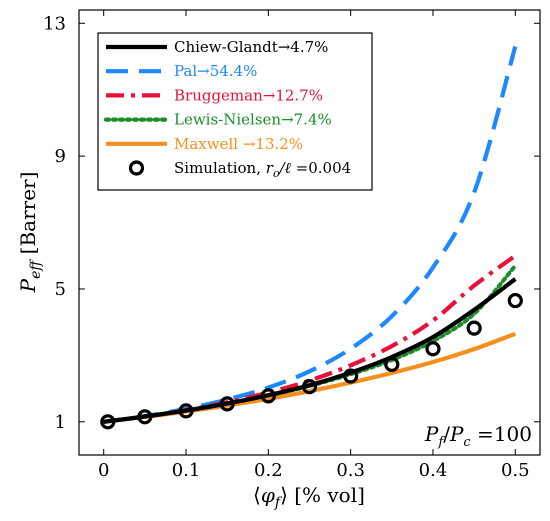 This screenshot has height=521, width=550. What do you see at coordinates (433, 470) in the screenshot?
I see `x-tick-label: 0.4` at bounding box center [433, 470].